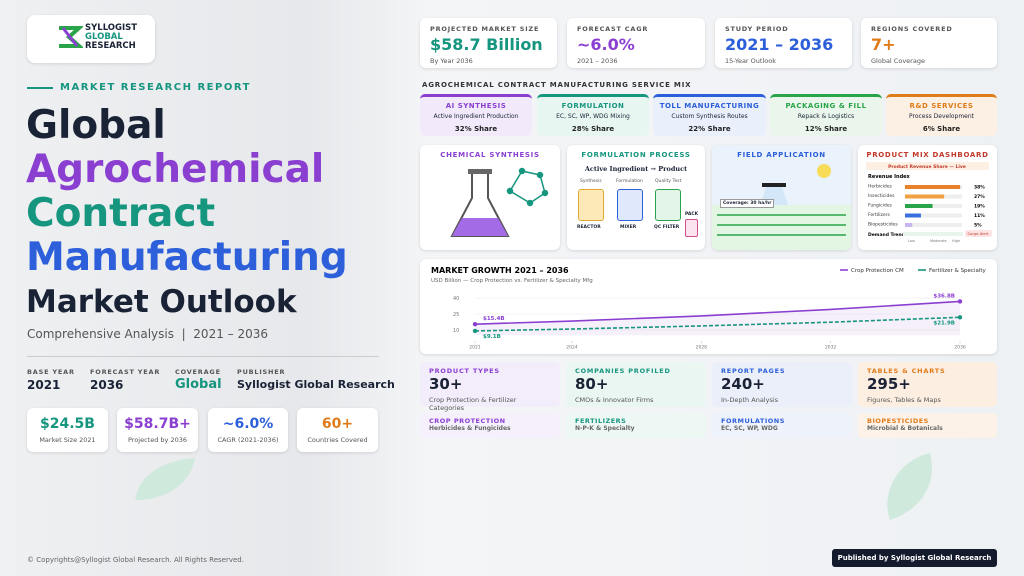 This screenshot has width=1024, height=576. What do you see at coordinates (476, 129) in the screenshot?
I see `mix-share: 32% Share` at bounding box center [476, 129].